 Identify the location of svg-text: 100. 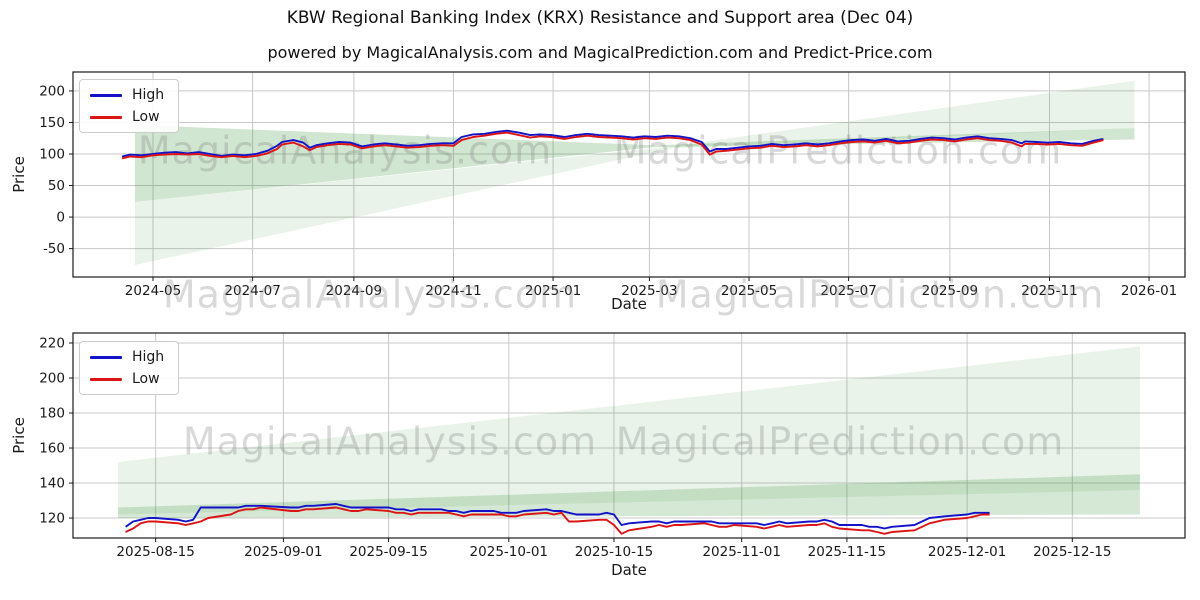
(52, 155).